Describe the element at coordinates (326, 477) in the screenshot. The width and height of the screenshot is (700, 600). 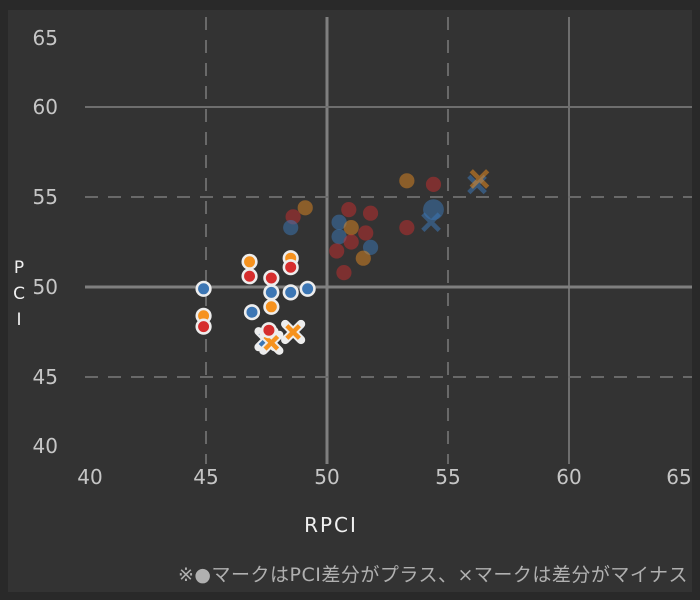
I see `x-tick-label-50: 50` at that location.